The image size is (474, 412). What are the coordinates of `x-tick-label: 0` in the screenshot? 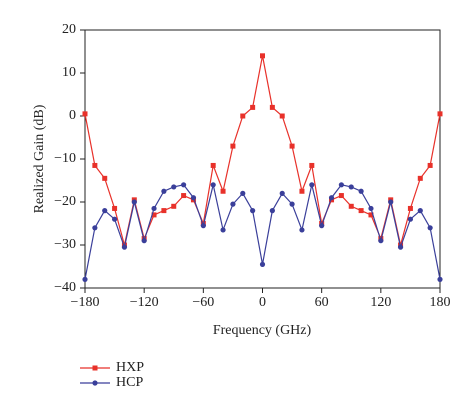 It's located at (262, 302).